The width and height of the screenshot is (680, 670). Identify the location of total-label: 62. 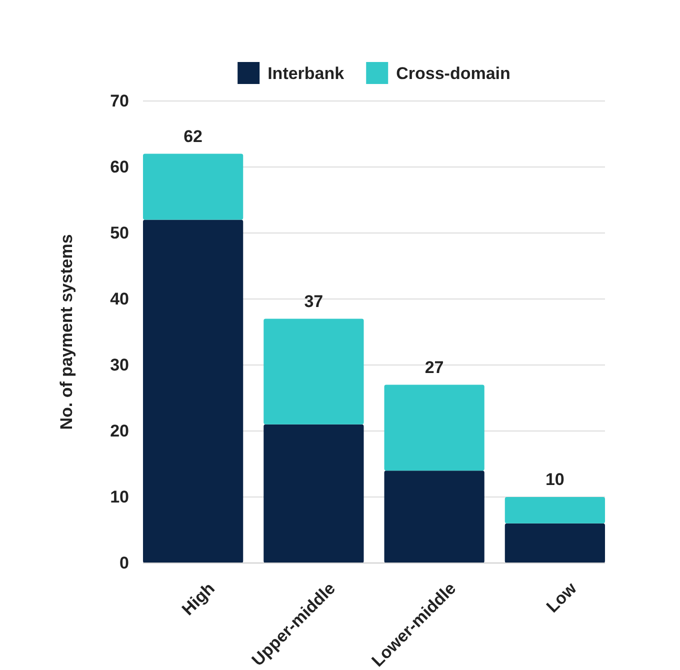
(193, 136).